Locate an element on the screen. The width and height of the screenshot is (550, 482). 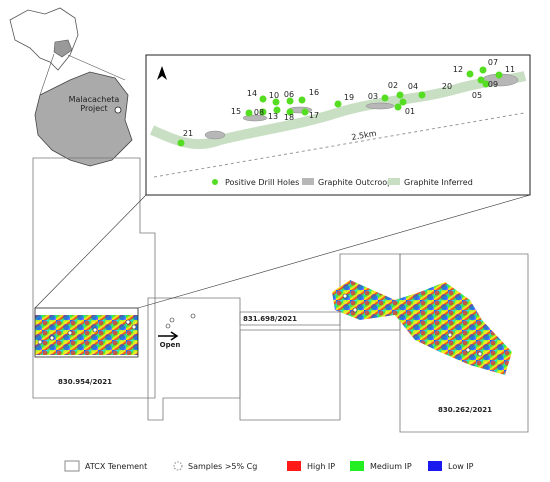
drill-hole-label: 07 is located at coordinates (493, 62).